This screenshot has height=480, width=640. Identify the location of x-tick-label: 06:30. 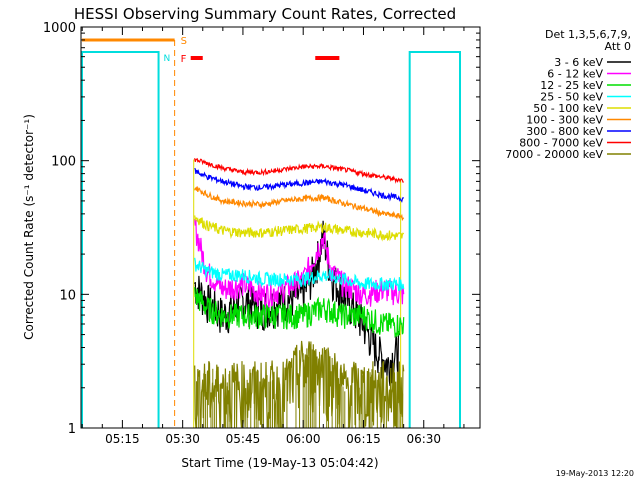
(423, 439).